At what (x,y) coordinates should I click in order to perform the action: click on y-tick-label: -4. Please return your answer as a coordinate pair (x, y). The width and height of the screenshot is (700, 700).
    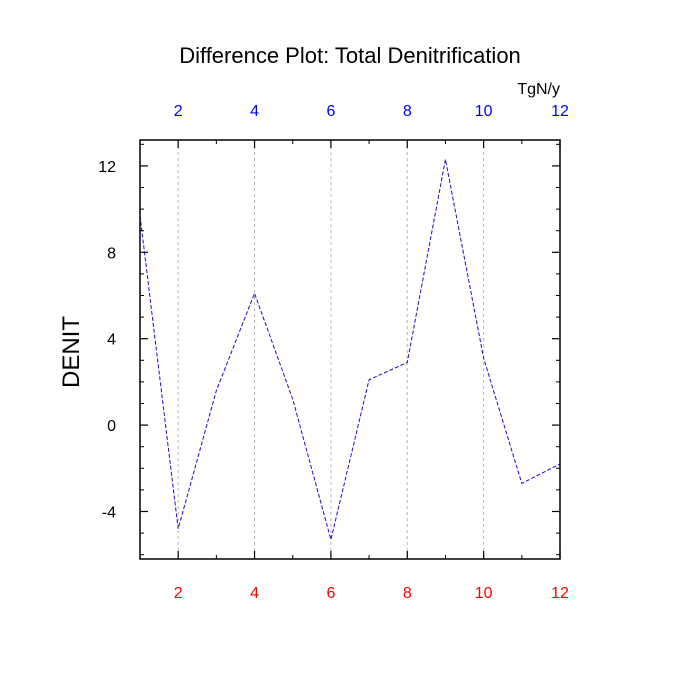
    Looking at the image, I should click on (109, 512).